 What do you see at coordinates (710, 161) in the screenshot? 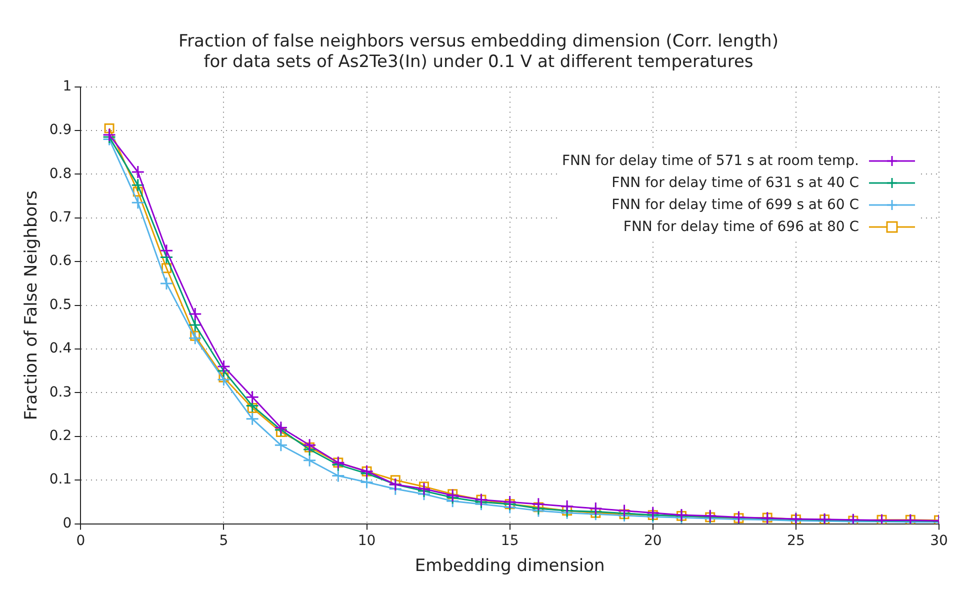
I see `legend-label: FNN for delay time of 571 s at room temp.` at bounding box center [710, 161].